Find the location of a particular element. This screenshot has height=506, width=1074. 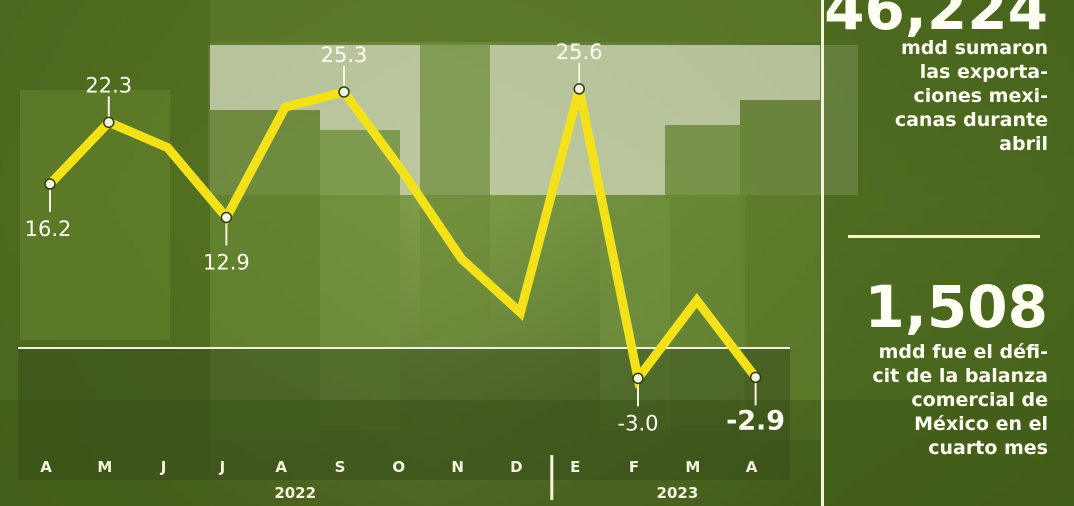

x-tick-label: F is located at coordinates (634, 467).